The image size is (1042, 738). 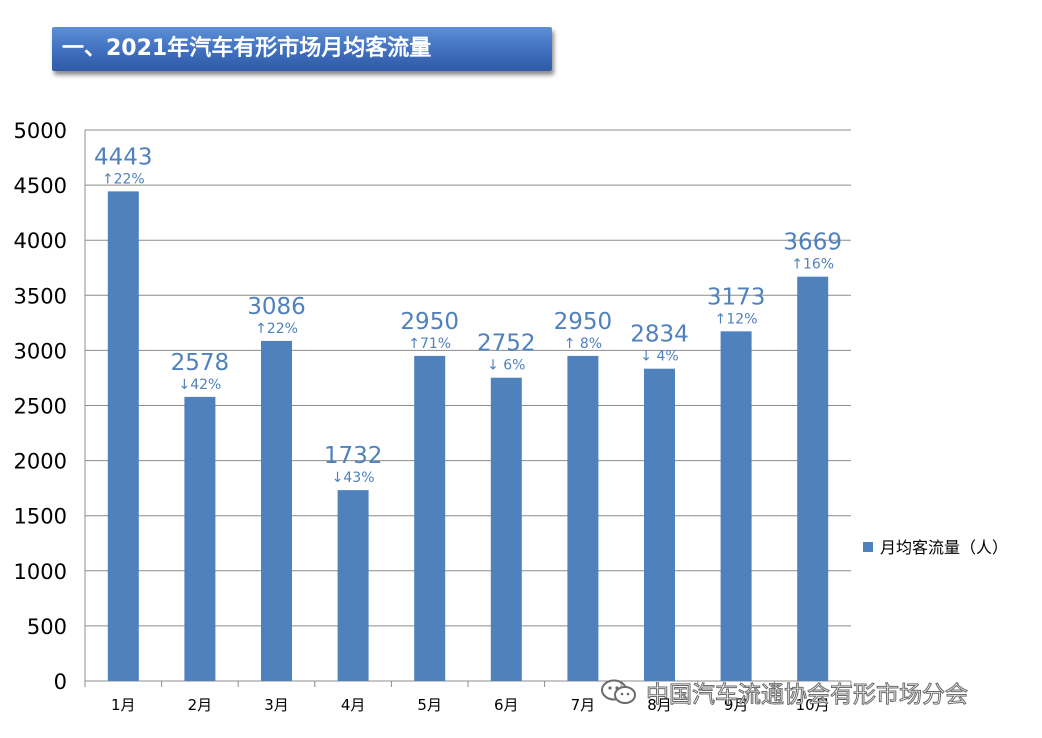 I want to click on y-tick-label: 500, so click(x=47, y=627).